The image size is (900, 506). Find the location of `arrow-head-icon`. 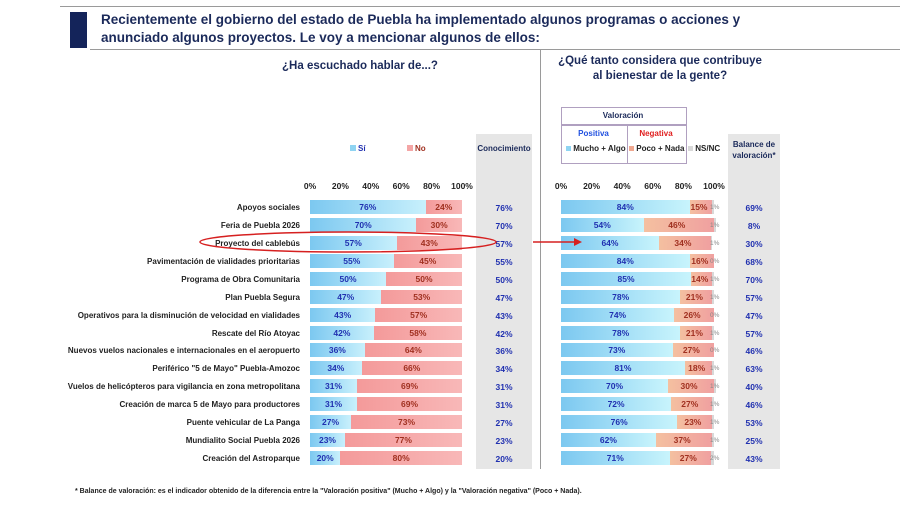

arrow-head-icon is located at coordinates (578, 242).